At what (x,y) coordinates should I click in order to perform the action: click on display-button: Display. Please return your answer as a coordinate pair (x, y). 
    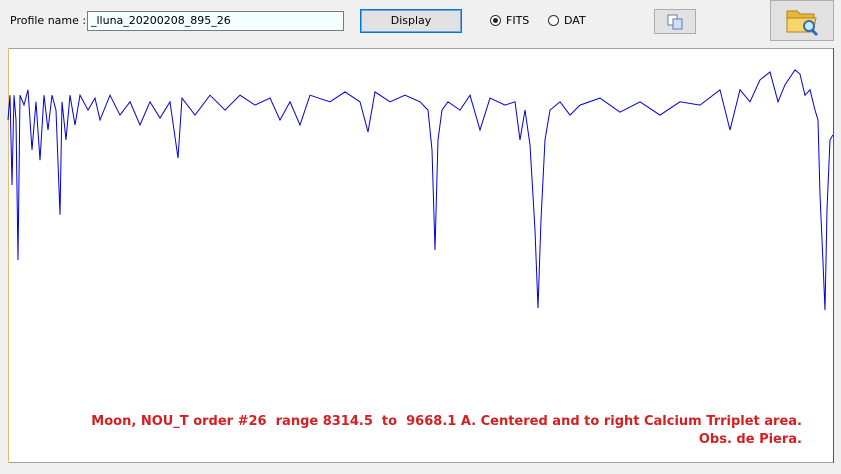
    Looking at the image, I should click on (411, 21).